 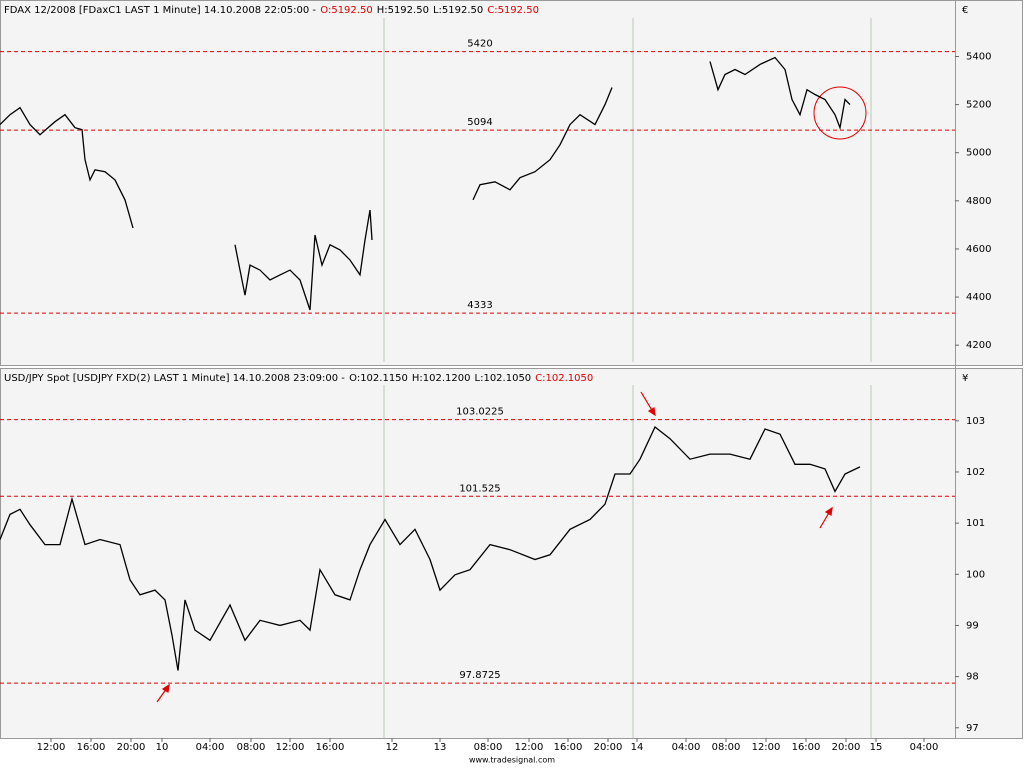 I want to click on level-label: 5094, so click(x=479, y=122).